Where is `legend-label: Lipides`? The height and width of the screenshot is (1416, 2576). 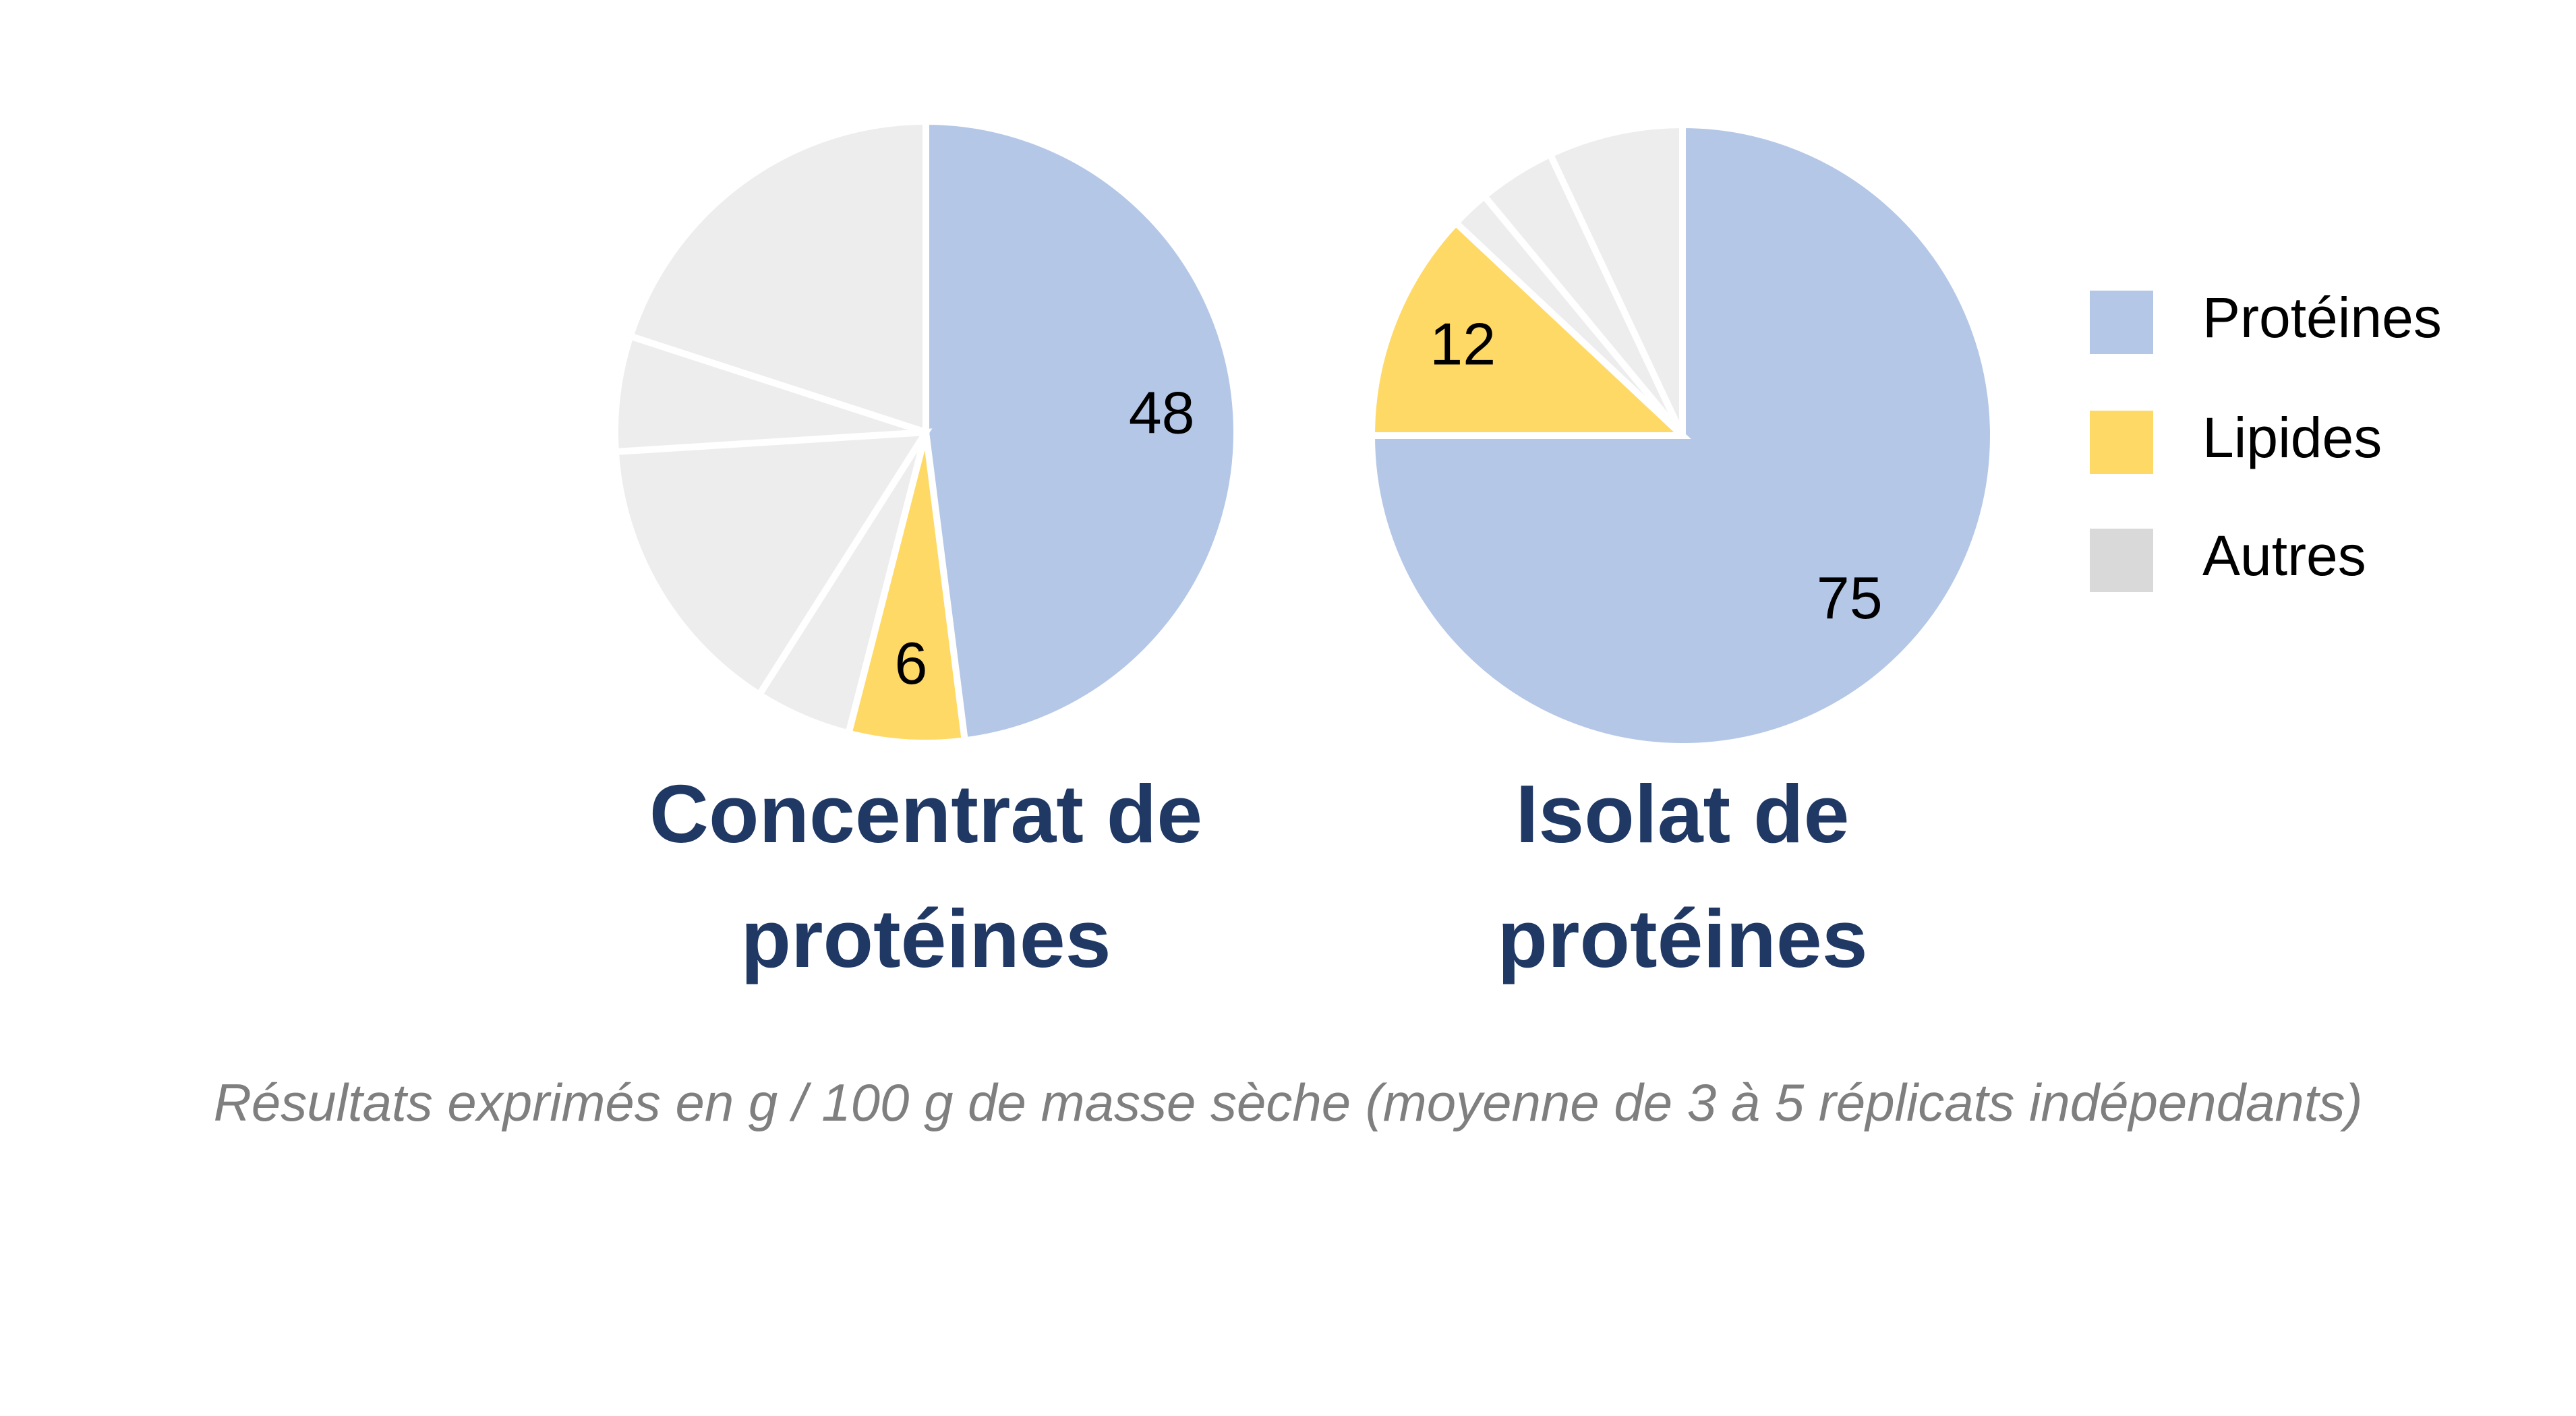 legend-label: Lipides is located at coordinates (2292, 437).